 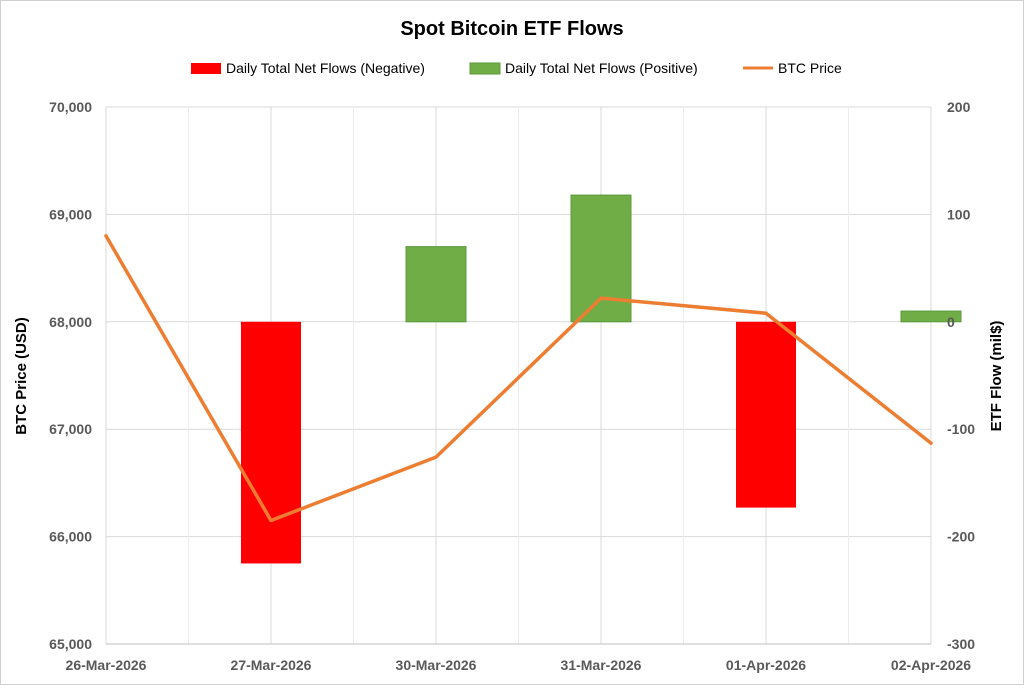 I want to click on left-tick-label: 66,000, so click(x=70, y=537).